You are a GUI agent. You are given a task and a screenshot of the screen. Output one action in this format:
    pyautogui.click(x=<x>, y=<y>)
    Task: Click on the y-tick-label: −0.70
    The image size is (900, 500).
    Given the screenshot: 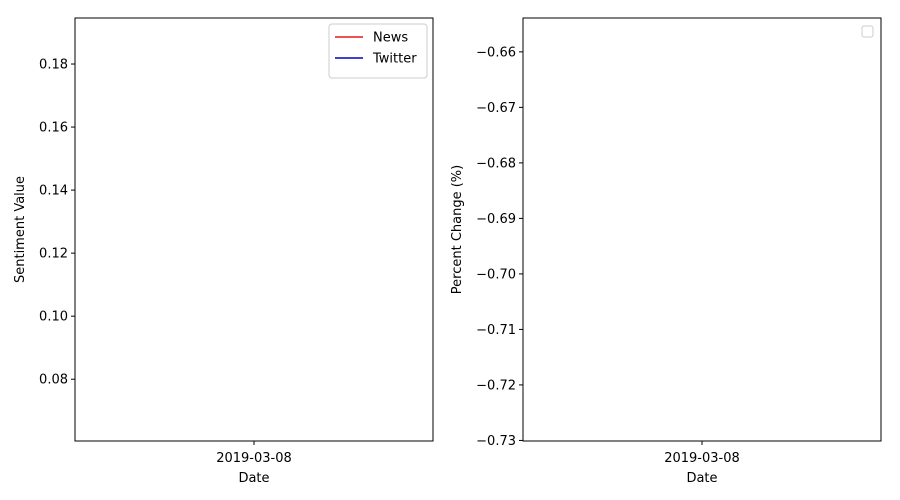 What is the action you would take?
    pyautogui.click(x=496, y=274)
    